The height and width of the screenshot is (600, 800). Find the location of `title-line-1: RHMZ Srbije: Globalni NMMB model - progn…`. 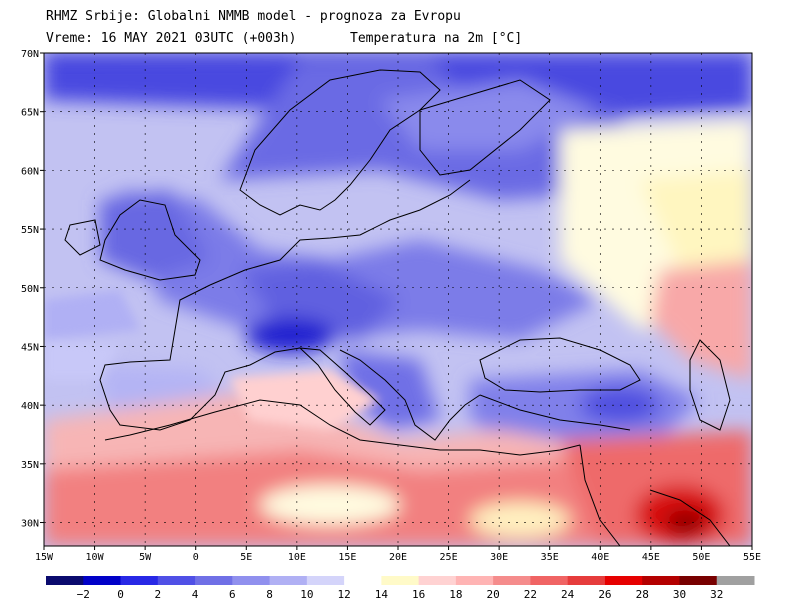

title-line-1: RHMZ Srbije: Globalni NMMB model - progn… is located at coordinates (253, 16).